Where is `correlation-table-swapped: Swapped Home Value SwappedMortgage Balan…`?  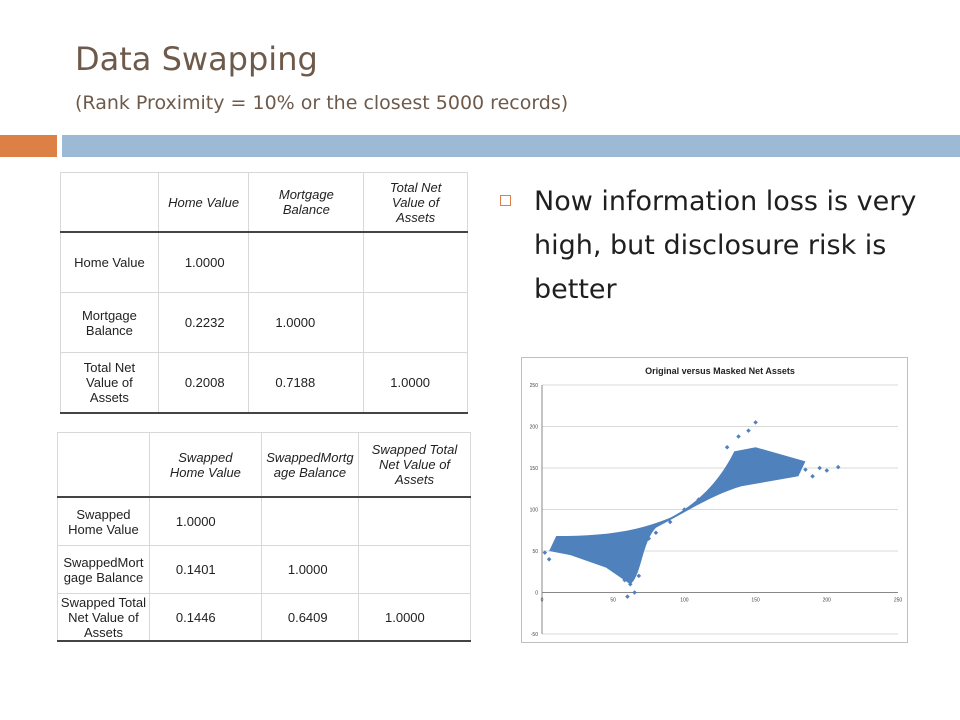
correlation-table-swapped: Swapped Home Value SwappedMortgage Balan… is located at coordinates (264, 537).